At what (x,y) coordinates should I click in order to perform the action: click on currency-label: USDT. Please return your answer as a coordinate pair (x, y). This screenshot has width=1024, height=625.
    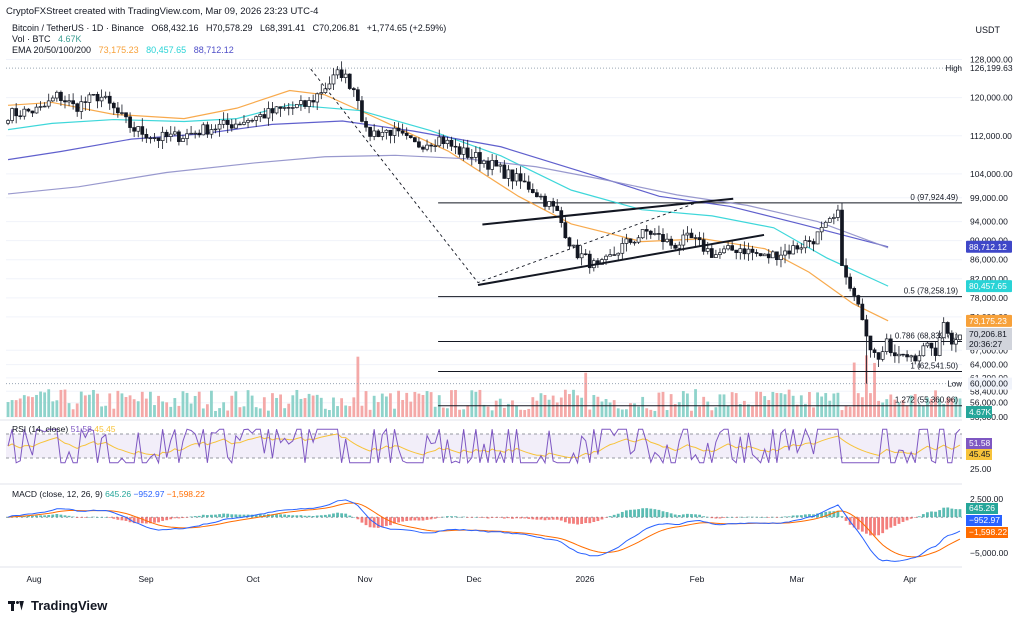
    Looking at the image, I should click on (988, 30).